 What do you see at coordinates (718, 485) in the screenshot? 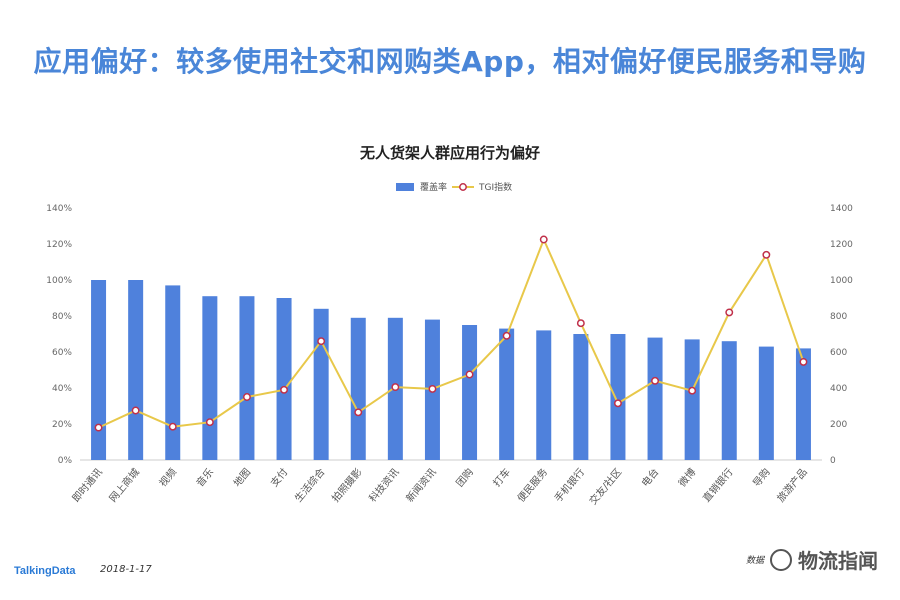
I see `x-tick-label: 直销银行` at bounding box center [718, 485].